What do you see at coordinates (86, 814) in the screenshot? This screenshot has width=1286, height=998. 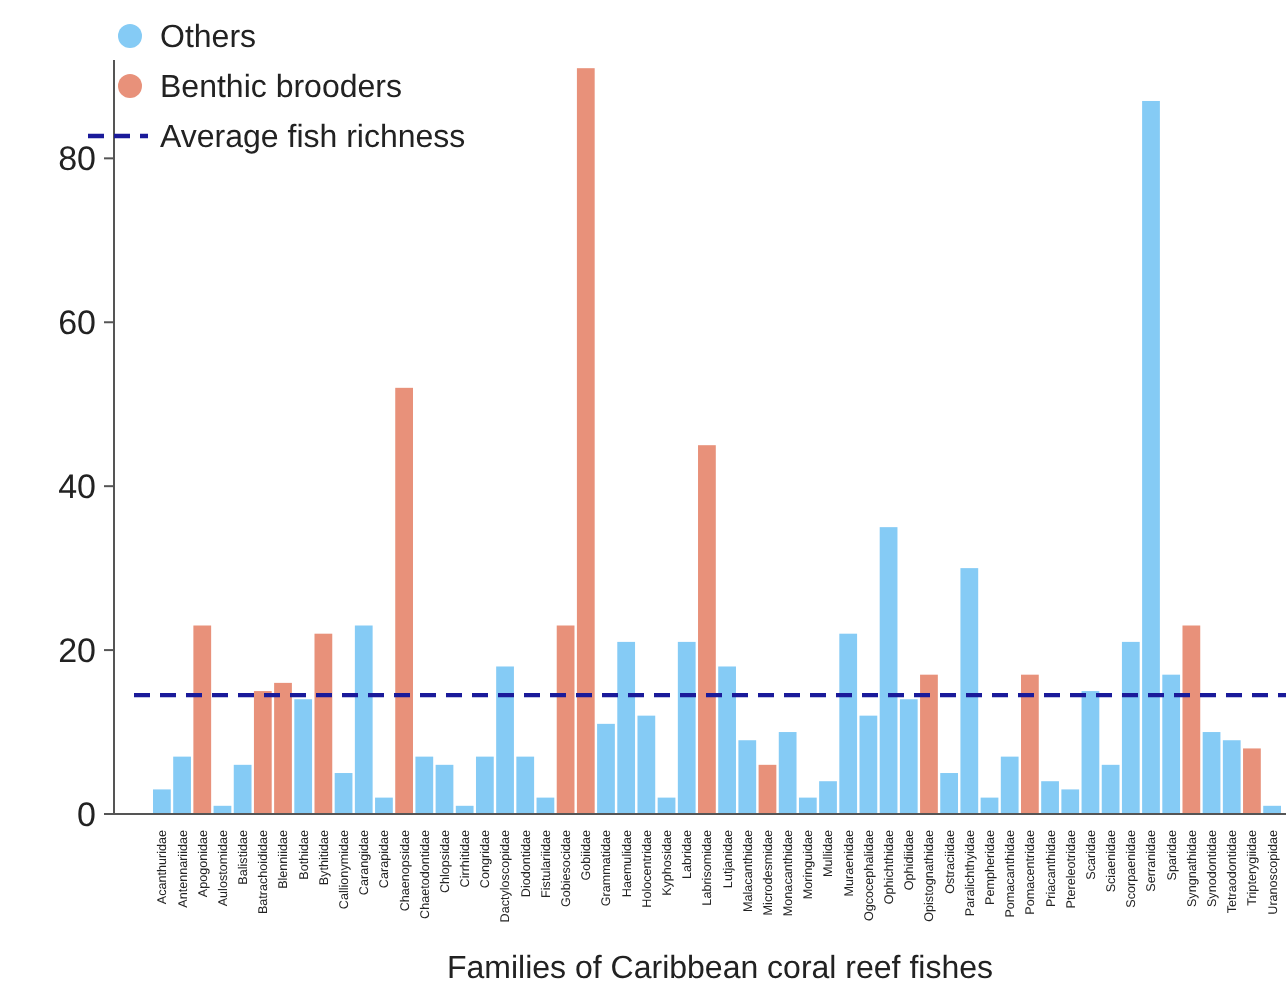 I see `y-tick-label: 0` at bounding box center [86, 814].